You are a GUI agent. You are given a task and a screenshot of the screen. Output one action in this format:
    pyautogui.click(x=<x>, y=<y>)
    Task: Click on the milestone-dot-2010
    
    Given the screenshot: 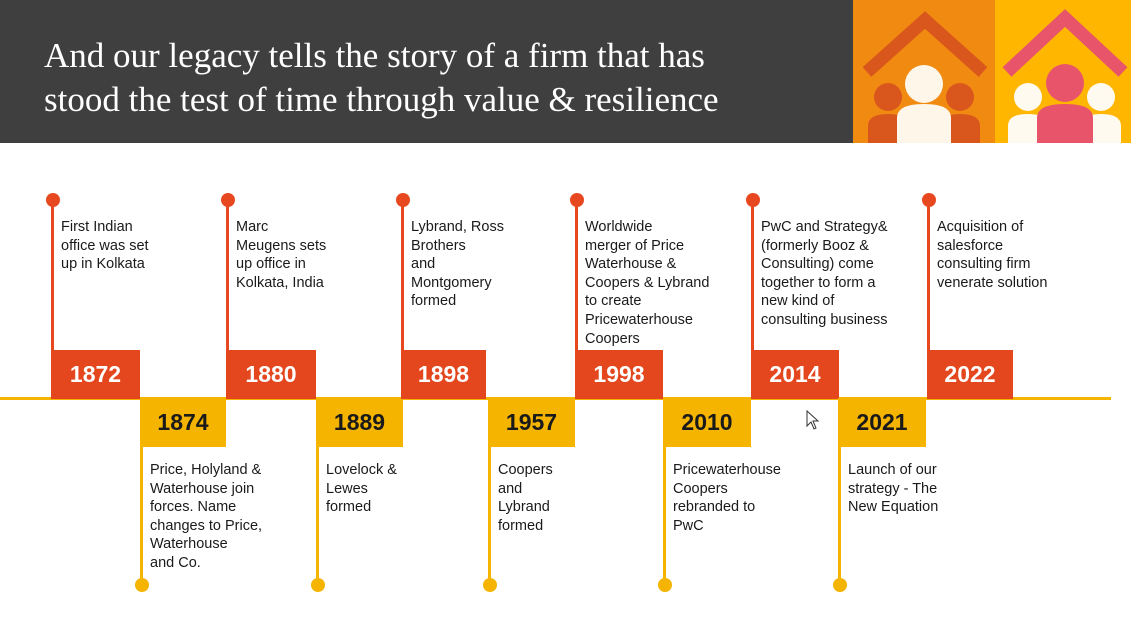 What is the action you would take?
    pyautogui.click(x=665, y=585)
    